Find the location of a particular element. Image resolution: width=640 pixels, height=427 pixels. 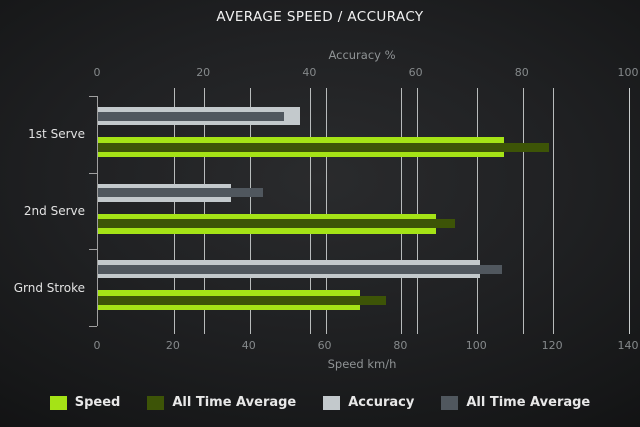

legend-item-4: All Time Average is located at coordinates (515, 402).